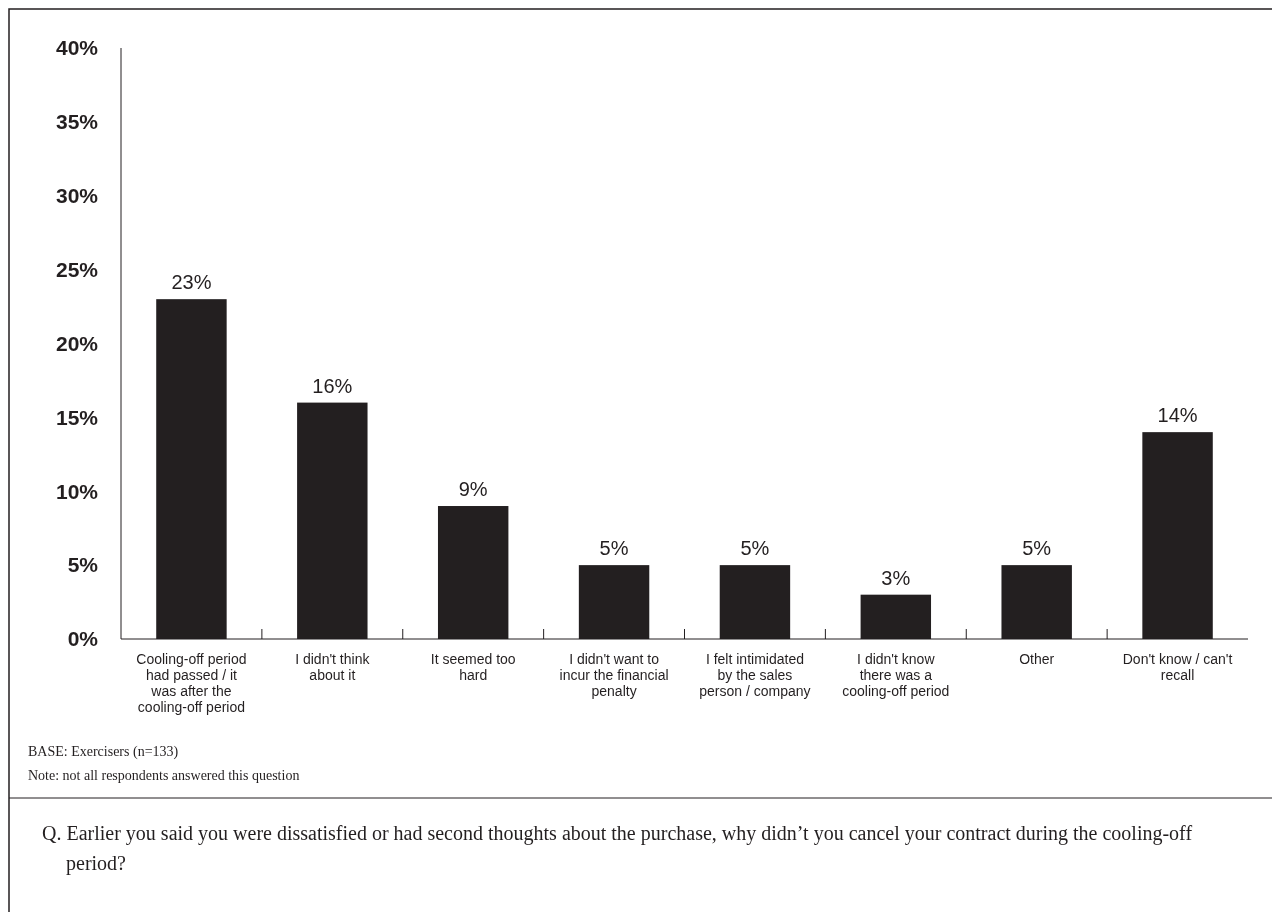 The width and height of the screenshot is (1272, 912). I want to click on y-tick-label: 40%, so click(77, 48).